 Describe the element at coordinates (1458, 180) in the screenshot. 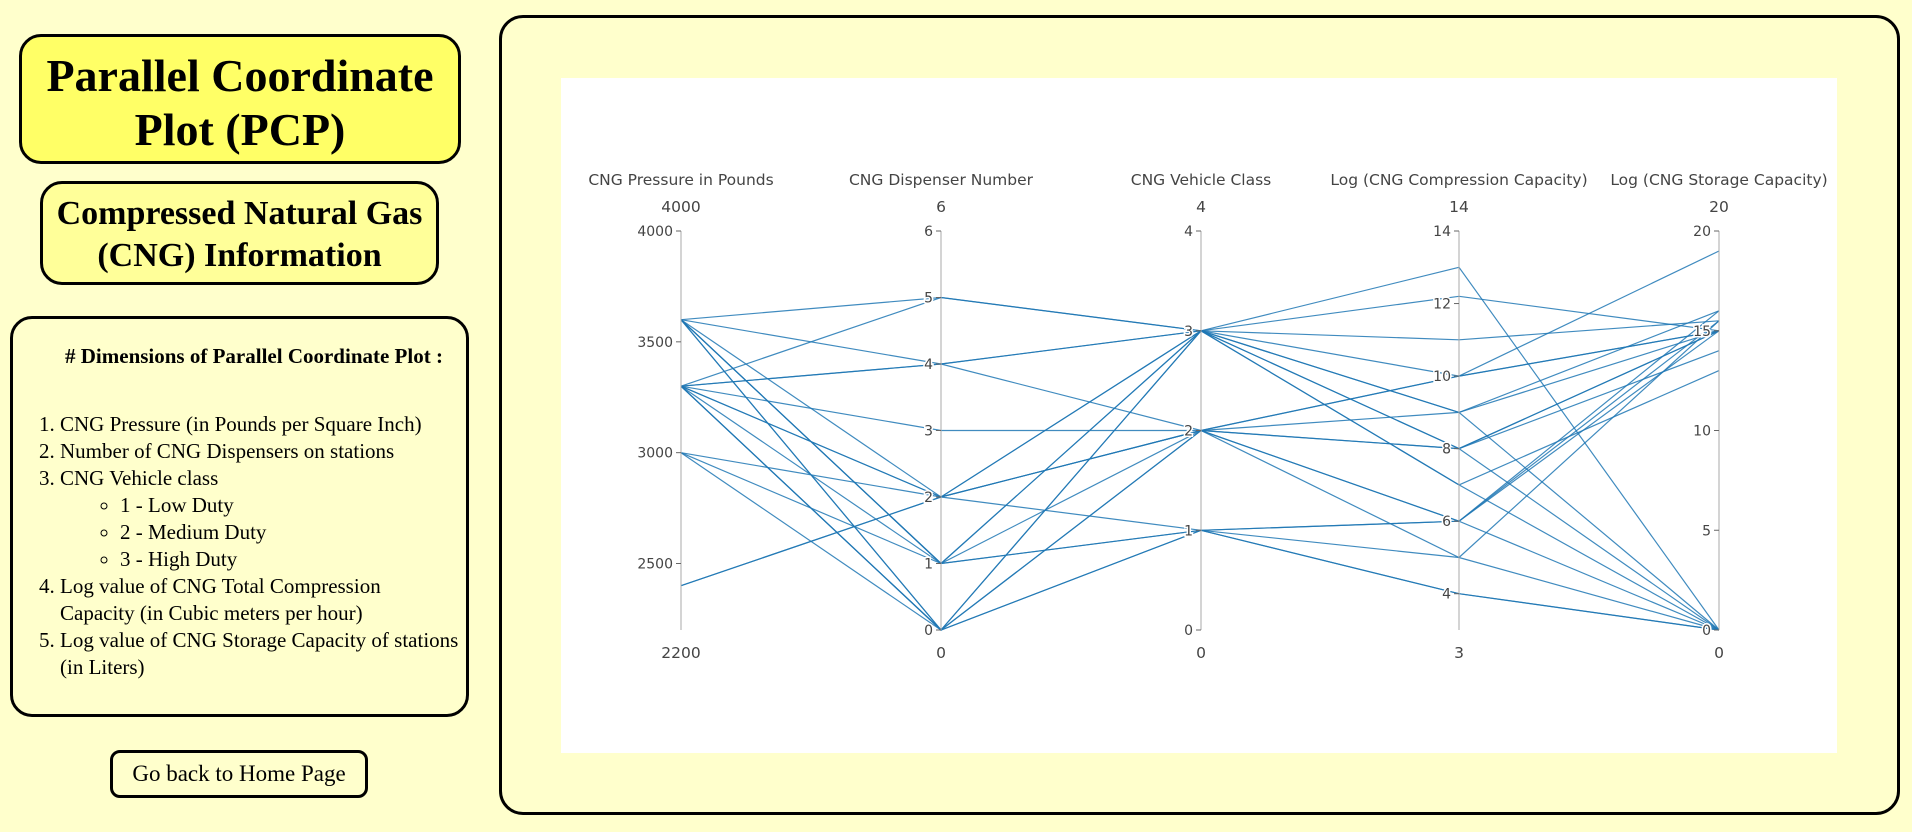

I see `axis-title: Log (CNG Compression Capacity)` at that location.